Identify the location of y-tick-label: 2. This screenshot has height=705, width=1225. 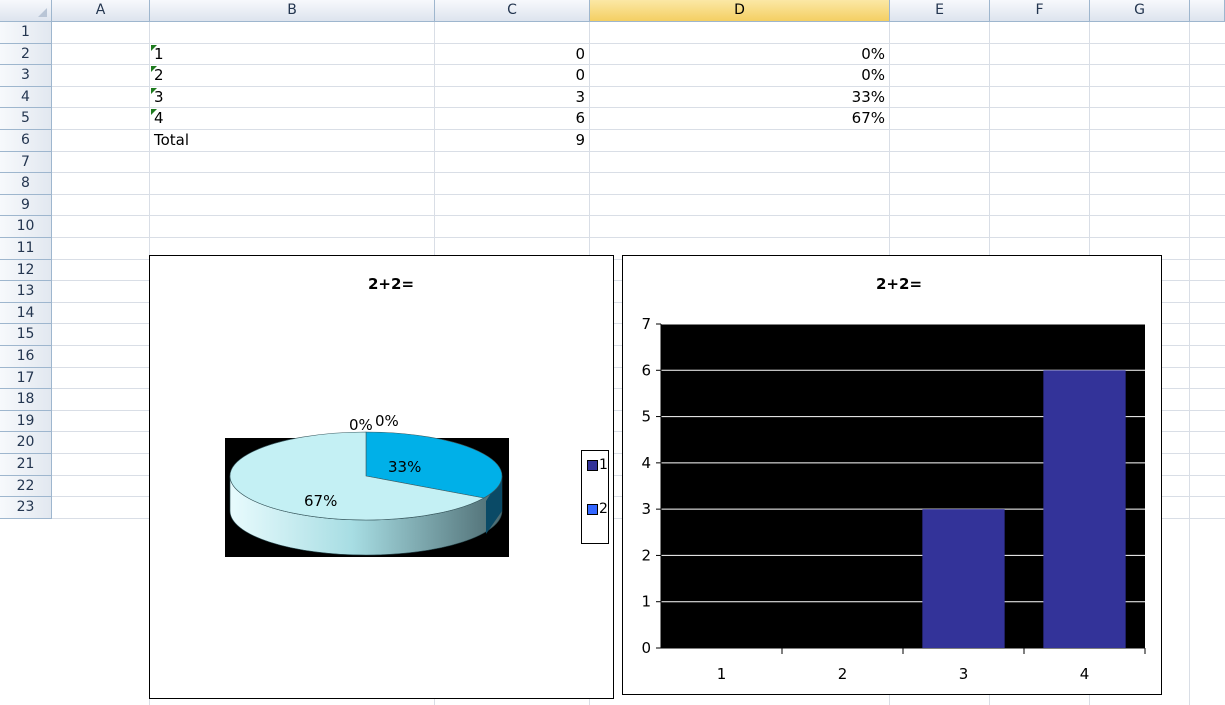
(646, 555).